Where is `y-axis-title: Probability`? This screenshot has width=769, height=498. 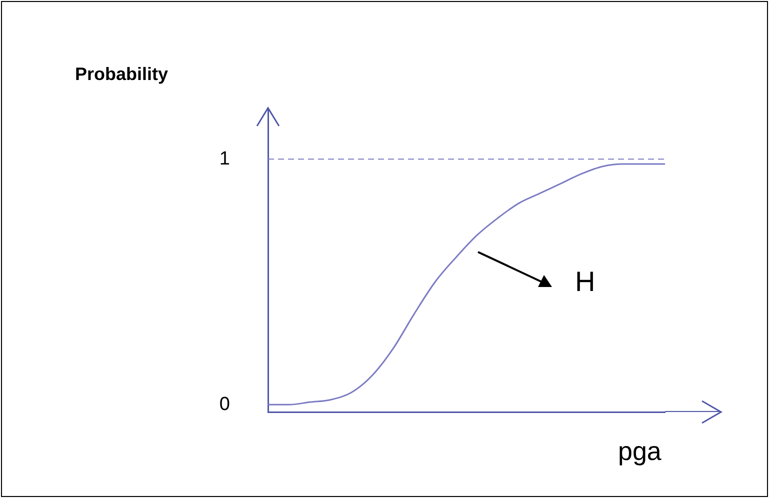
y-axis-title: Probability is located at coordinates (121, 74).